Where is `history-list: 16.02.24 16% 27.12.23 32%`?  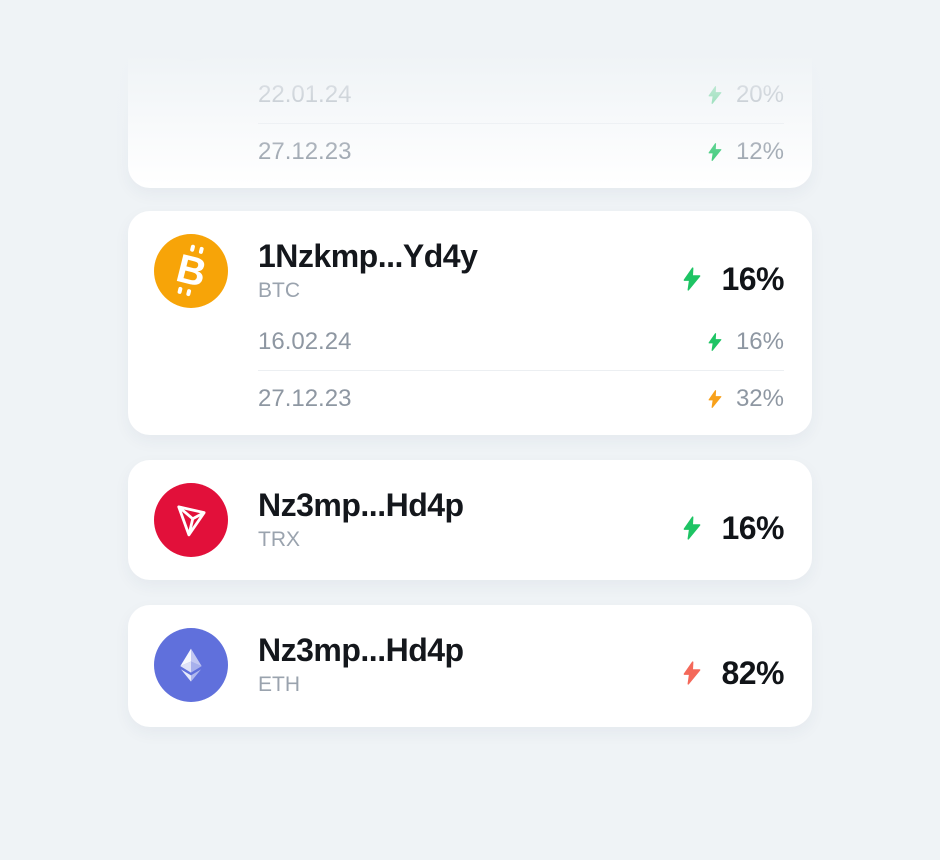
history-list: 16.02.24 16% 27.12.23 32% is located at coordinates (521, 370).